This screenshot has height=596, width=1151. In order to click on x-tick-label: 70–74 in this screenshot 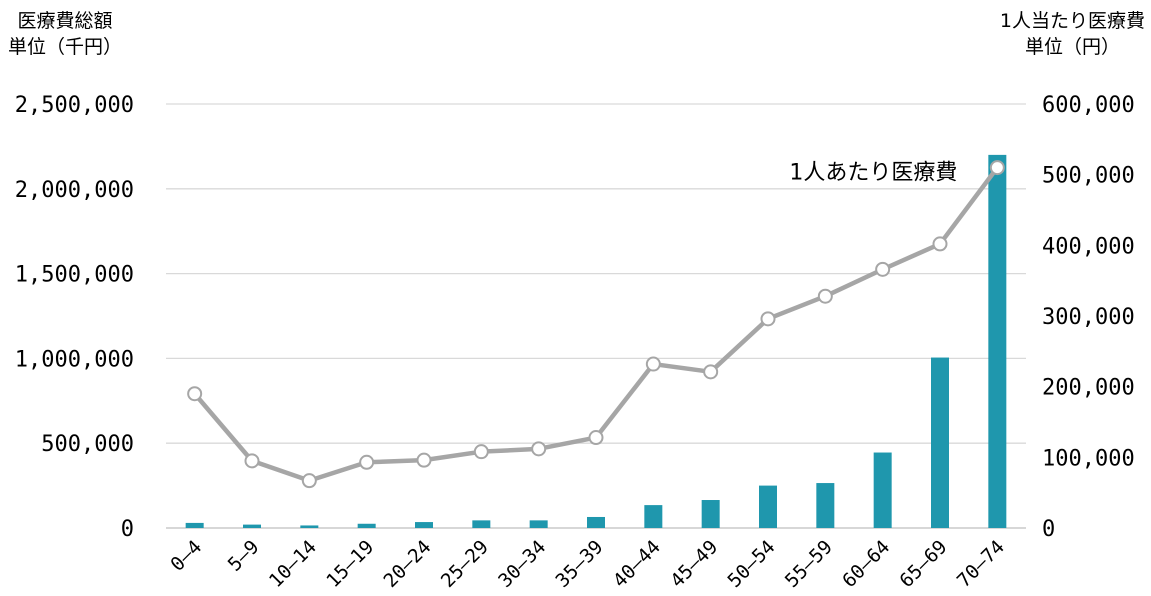, I will do `click(981, 564)`.